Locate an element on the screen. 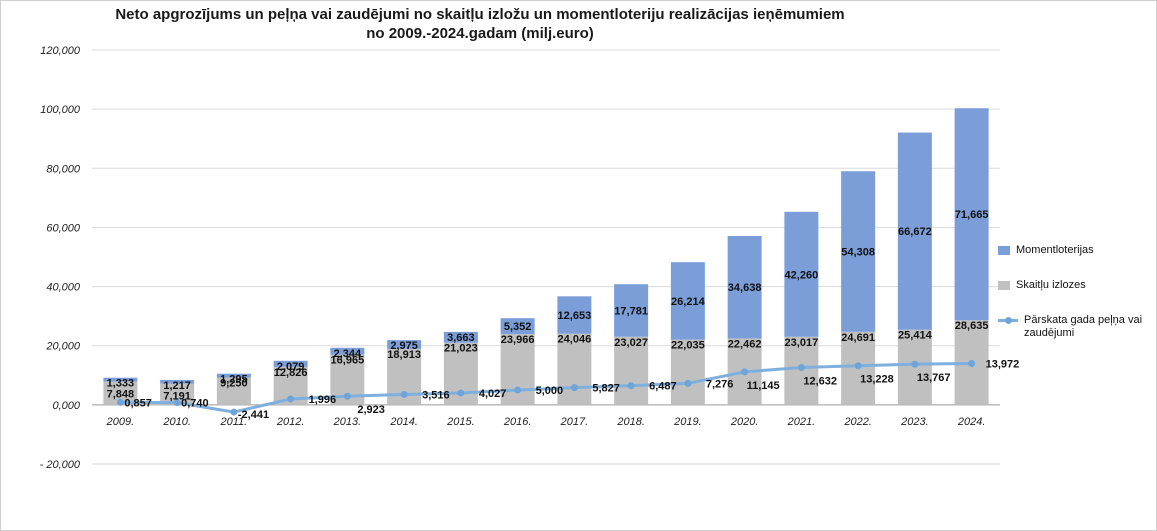 This screenshot has width=1157, height=531. data-label-profit: 13,767 is located at coordinates (934, 378).